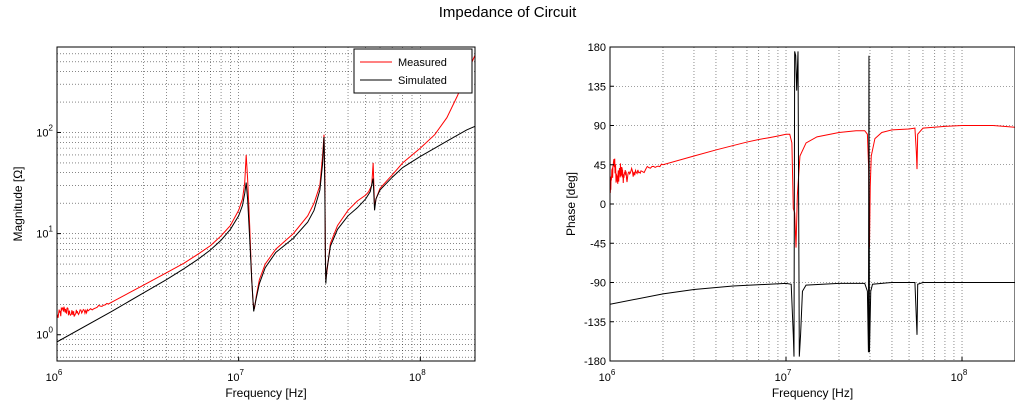 This screenshot has height=411, width=1015. I want to click on magnitude-y-tick-label: 10⁰, so click(44, 334).